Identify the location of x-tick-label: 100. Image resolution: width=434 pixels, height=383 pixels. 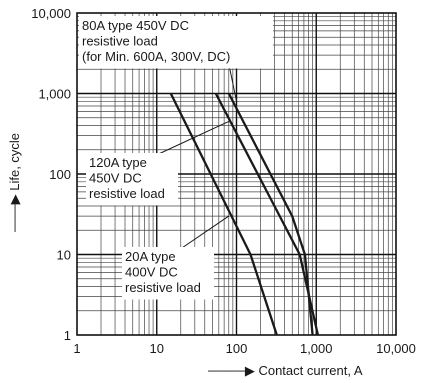
(237, 348).